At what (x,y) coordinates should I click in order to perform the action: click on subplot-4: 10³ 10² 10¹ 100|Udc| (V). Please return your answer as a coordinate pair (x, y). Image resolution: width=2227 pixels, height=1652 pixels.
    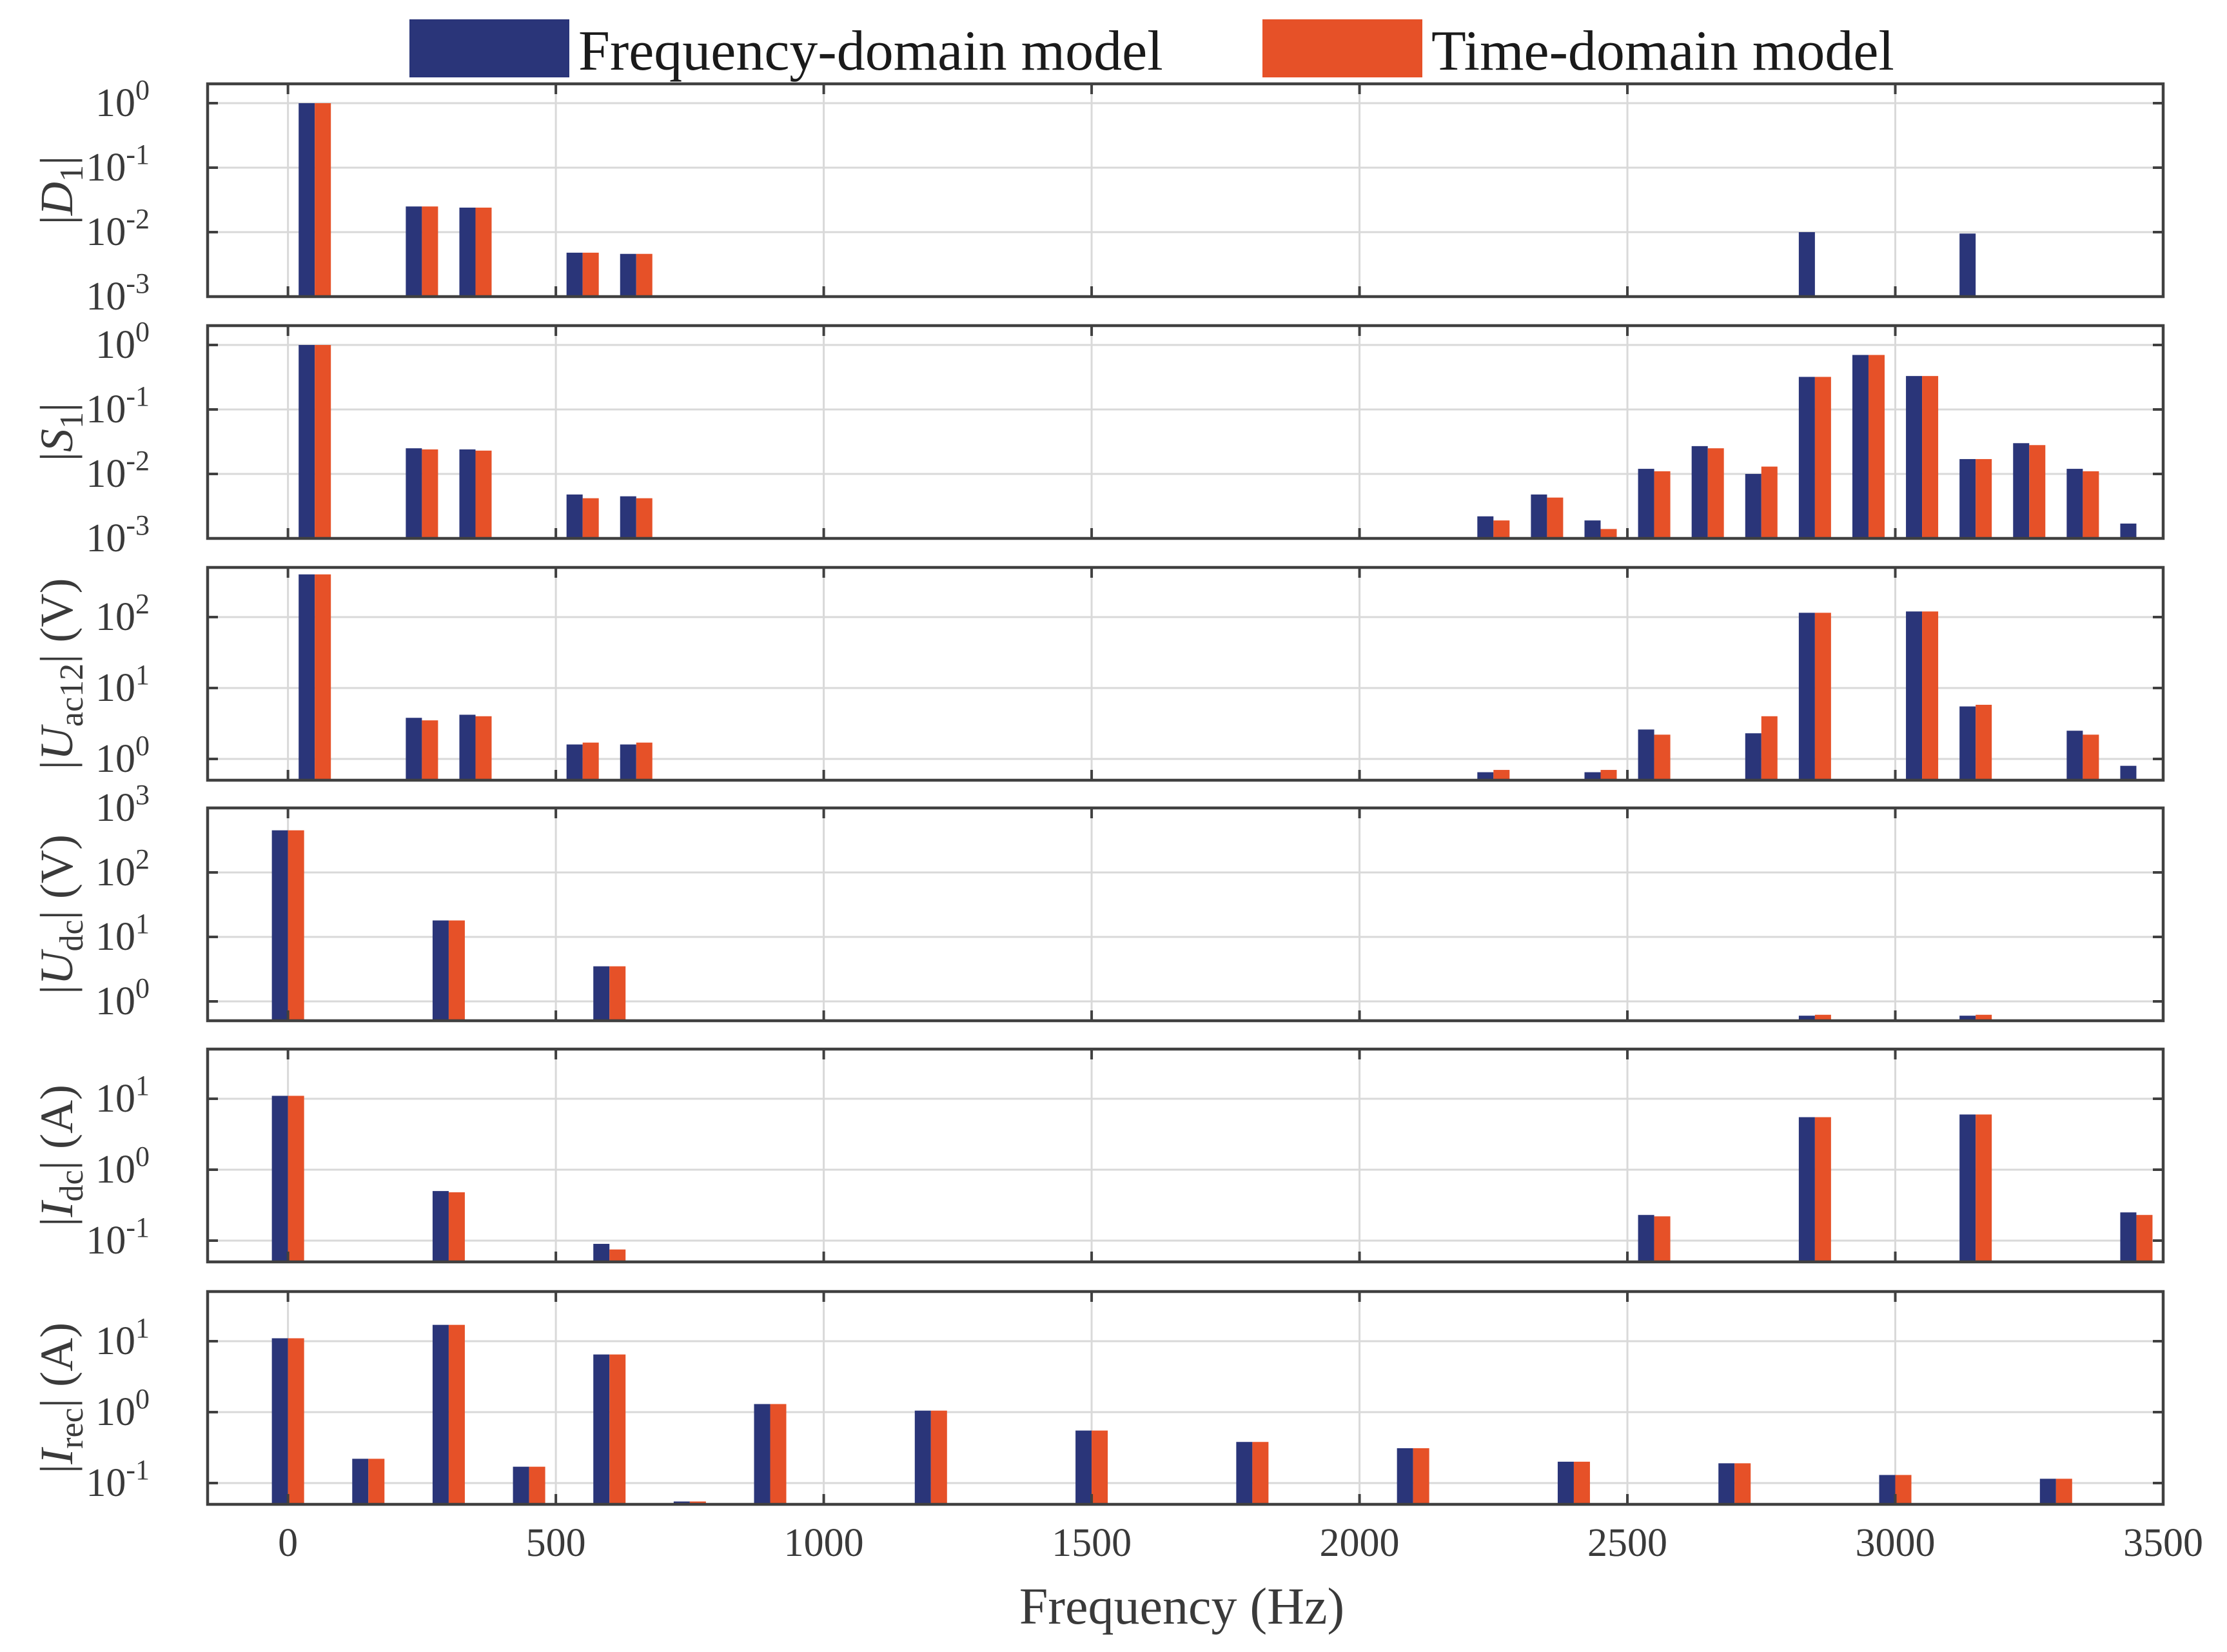
    Looking at the image, I should click on (1098, 901).